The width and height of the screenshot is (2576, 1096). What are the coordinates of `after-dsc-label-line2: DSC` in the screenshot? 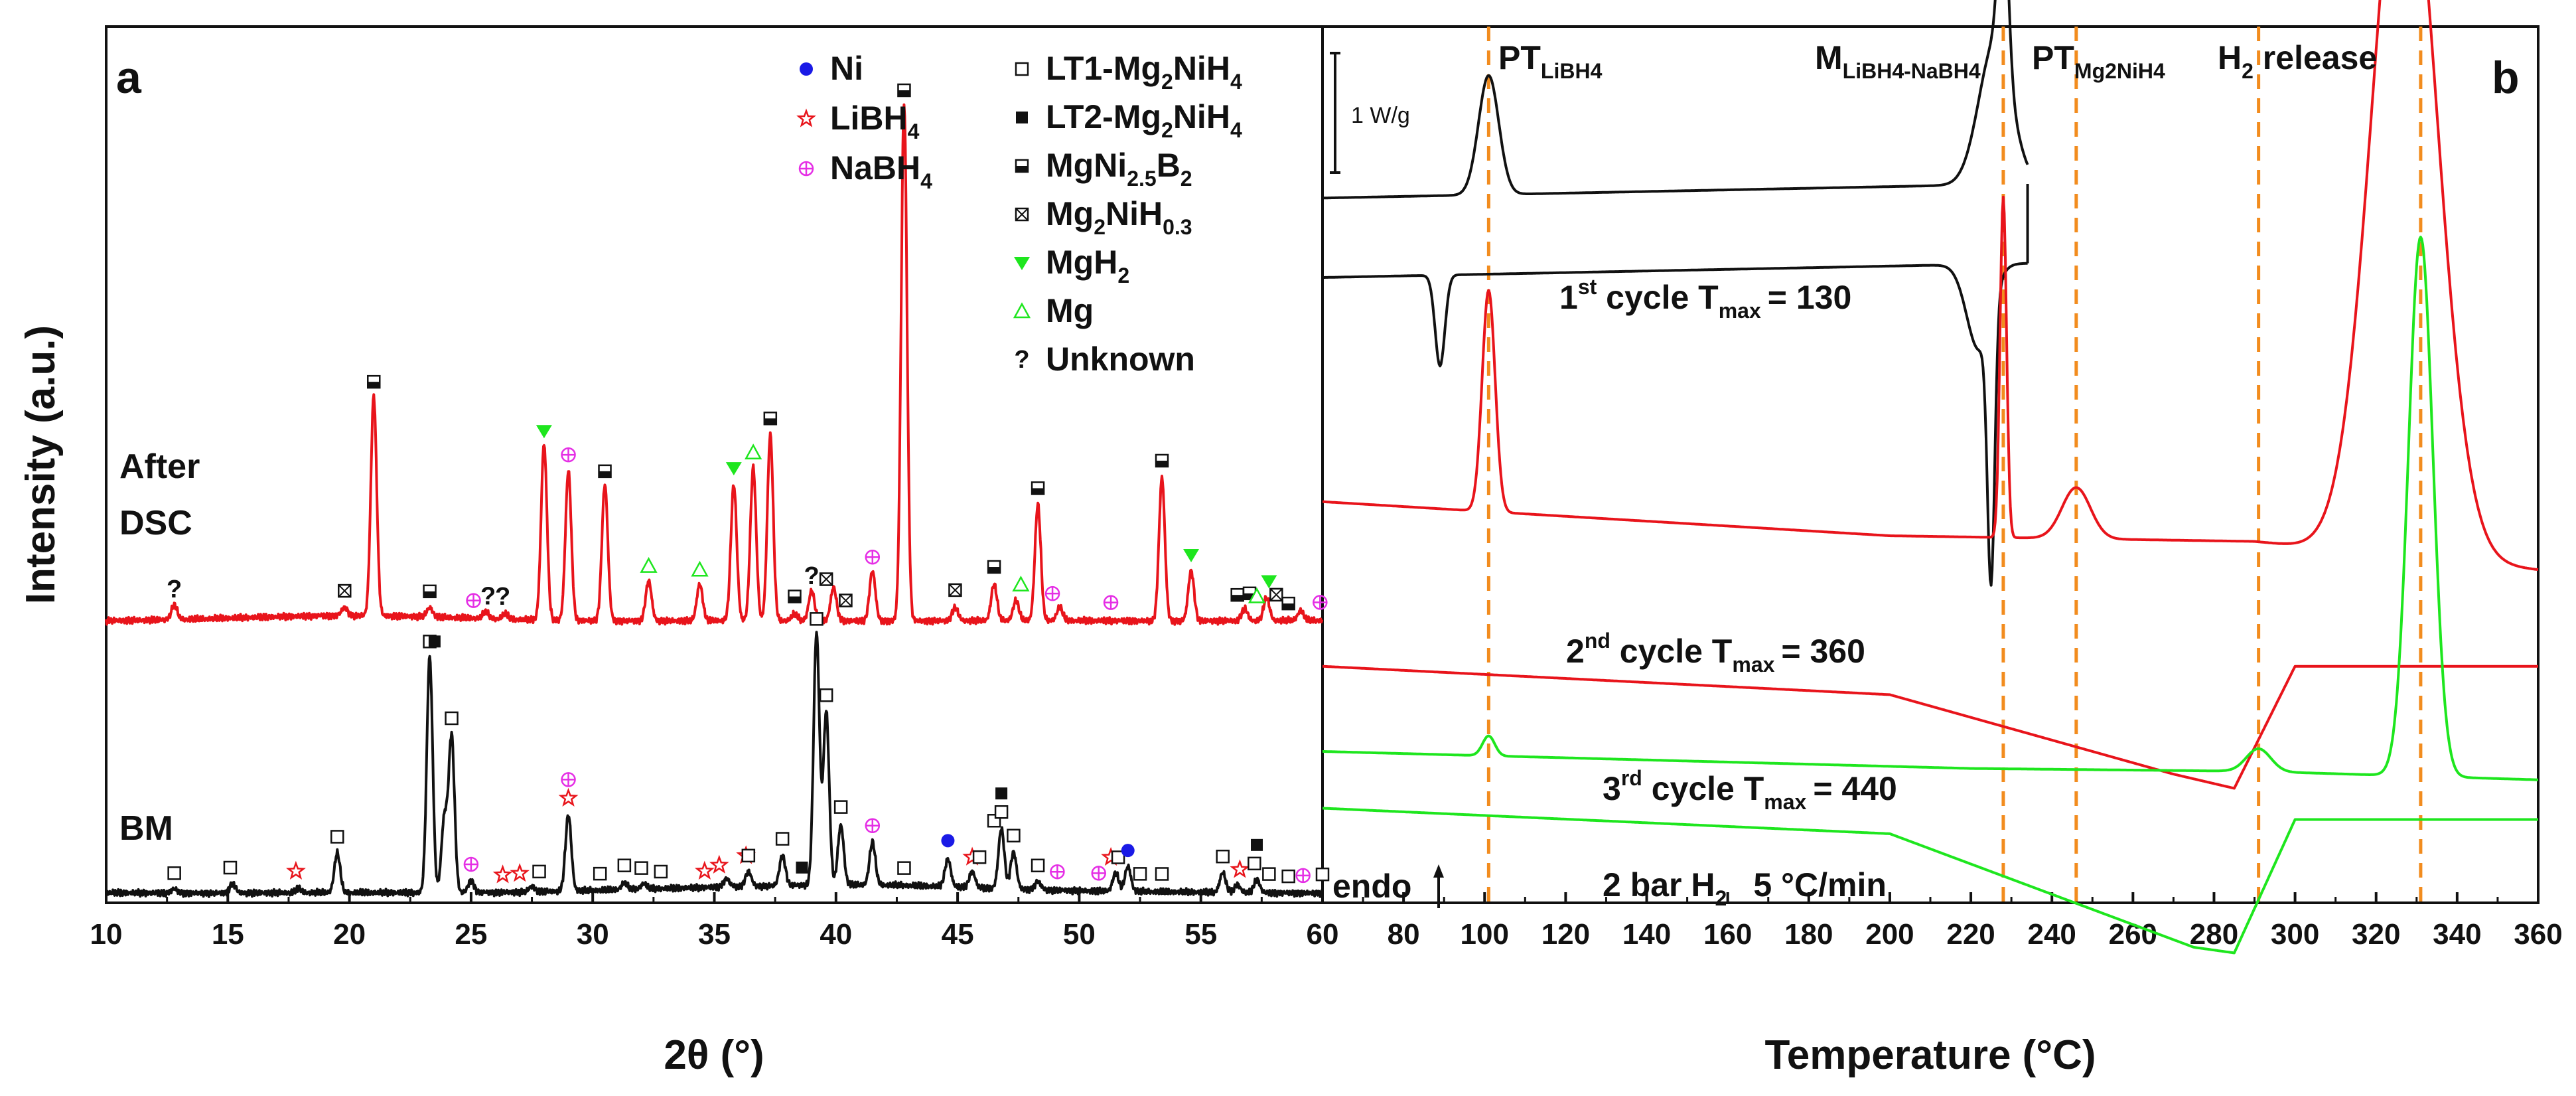 It's located at (156, 523).